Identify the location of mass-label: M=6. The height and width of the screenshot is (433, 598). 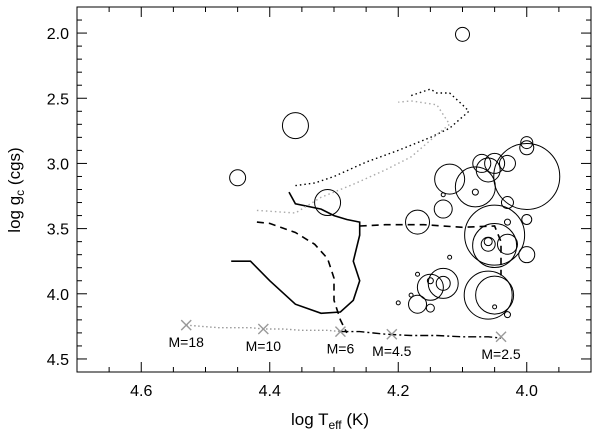
(341, 349).